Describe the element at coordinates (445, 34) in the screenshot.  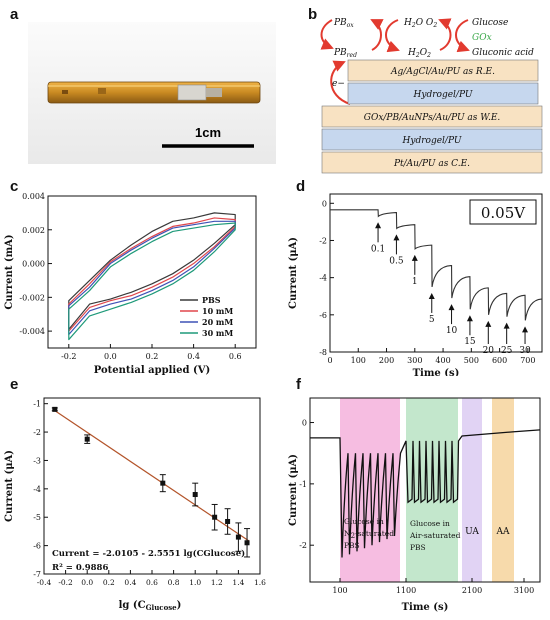
I see `redox-arrow-right2` at that location.